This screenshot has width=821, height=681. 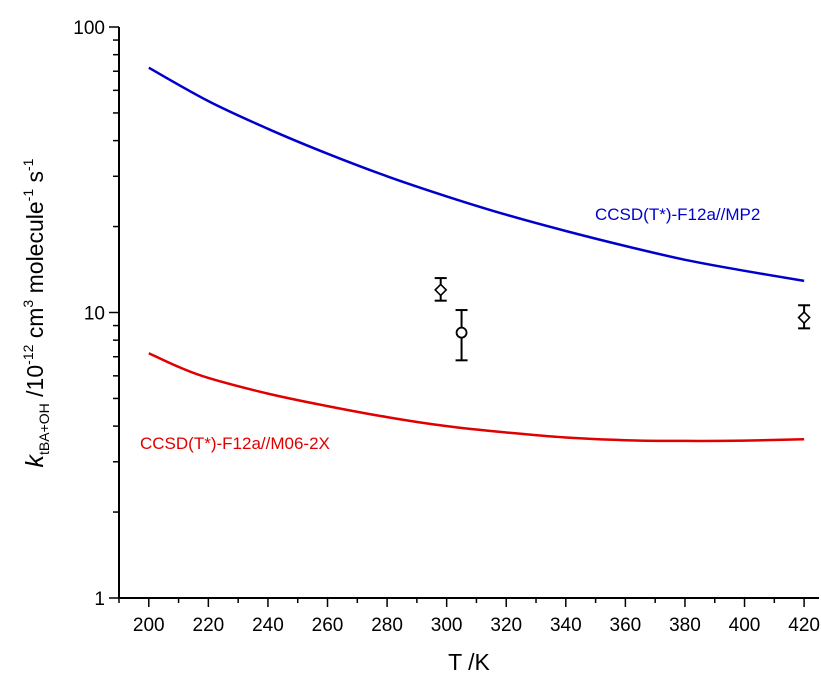 What do you see at coordinates (447, 625) in the screenshot?
I see `x-tick-label: 300` at bounding box center [447, 625].